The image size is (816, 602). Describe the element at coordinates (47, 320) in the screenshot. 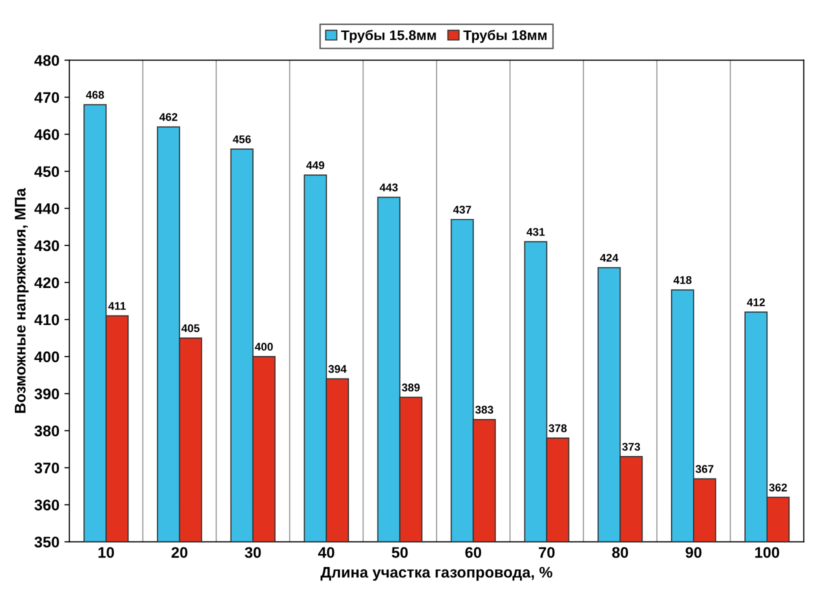

I see `y-tick-label: 410` at that location.